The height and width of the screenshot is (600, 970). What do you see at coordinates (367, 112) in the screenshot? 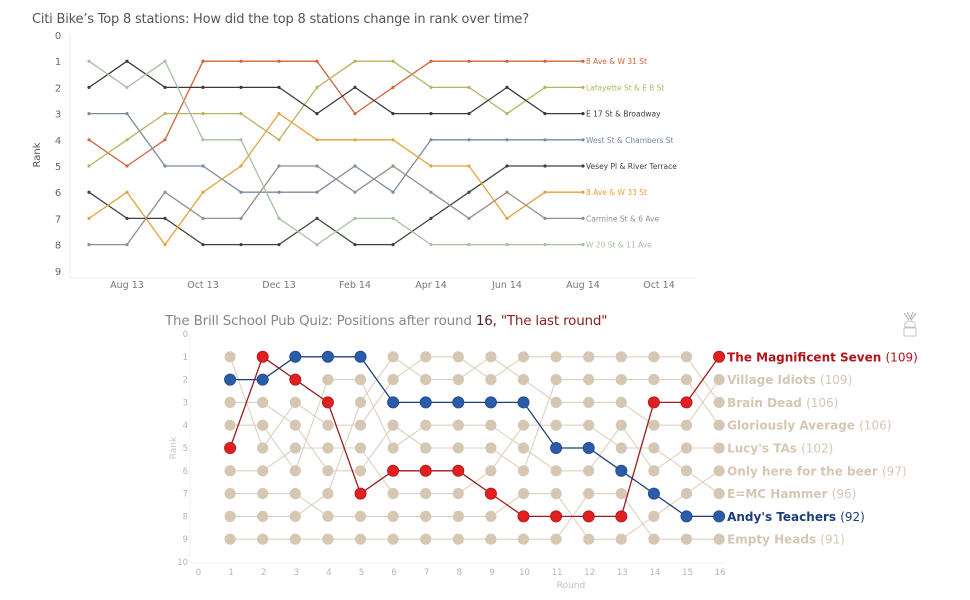
I see `series-8-ave-w-31-st: 8 Ave & W 31 St` at bounding box center [367, 112].